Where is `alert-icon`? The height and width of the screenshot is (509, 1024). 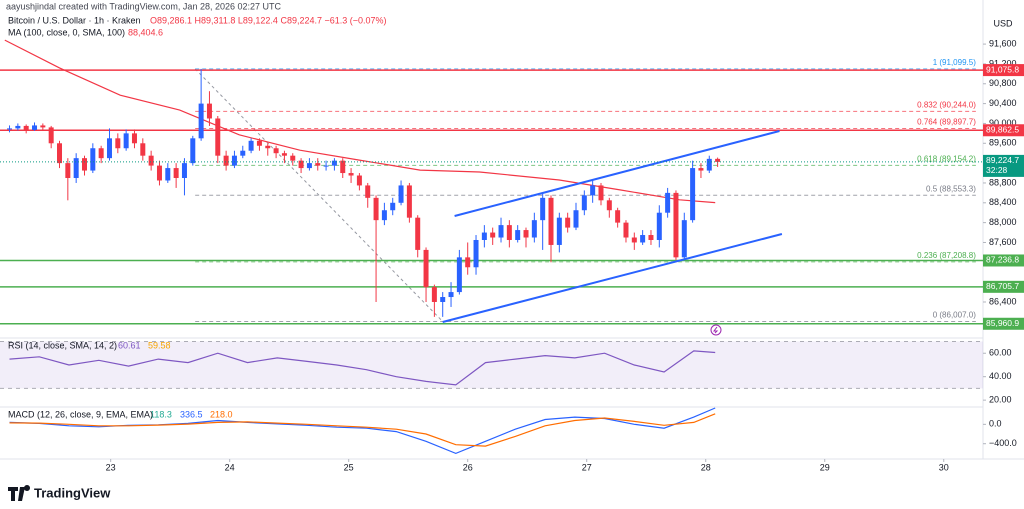 alert-icon is located at coordinates (716, 330).